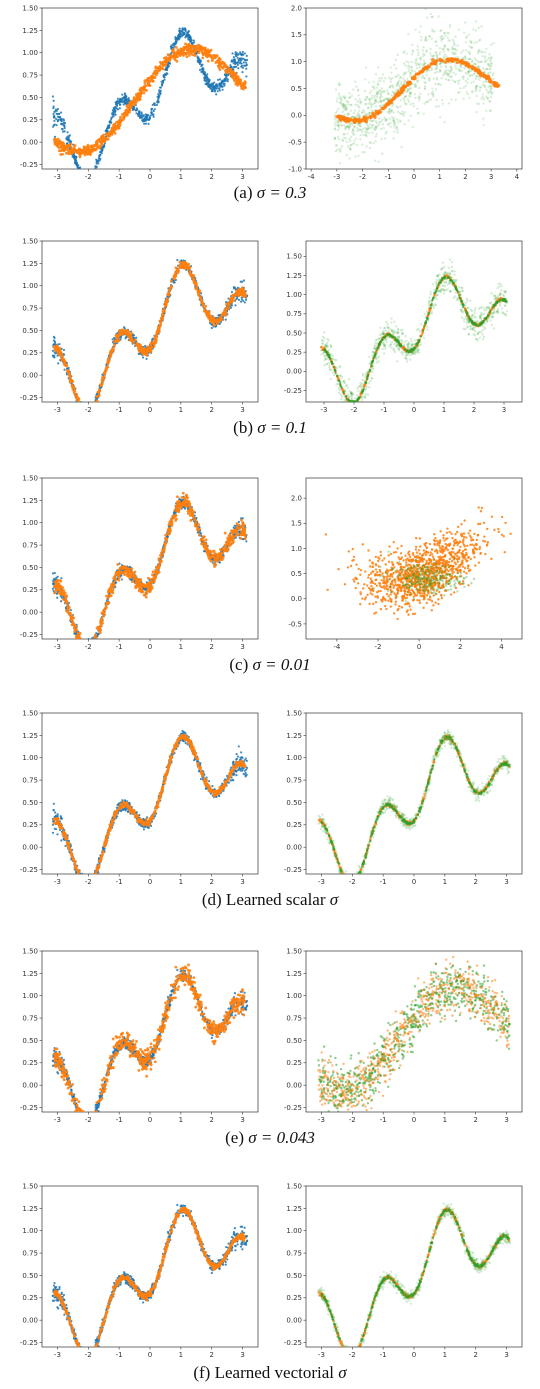 The image size is (540, 1389). I want to click on plot-frame, so click(414, 88).